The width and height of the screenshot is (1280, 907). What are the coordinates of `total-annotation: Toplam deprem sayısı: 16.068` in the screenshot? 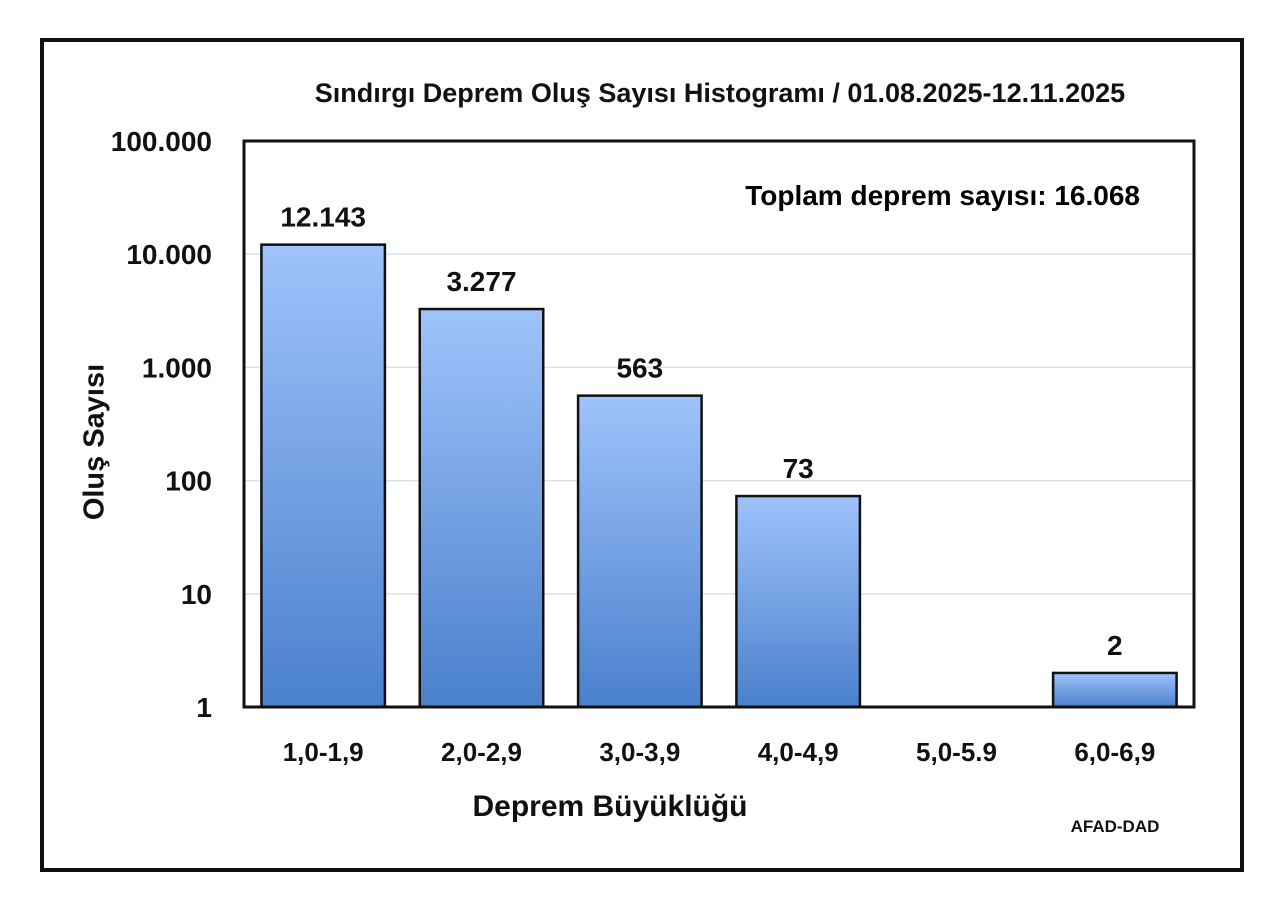 It's located at (942, 195).